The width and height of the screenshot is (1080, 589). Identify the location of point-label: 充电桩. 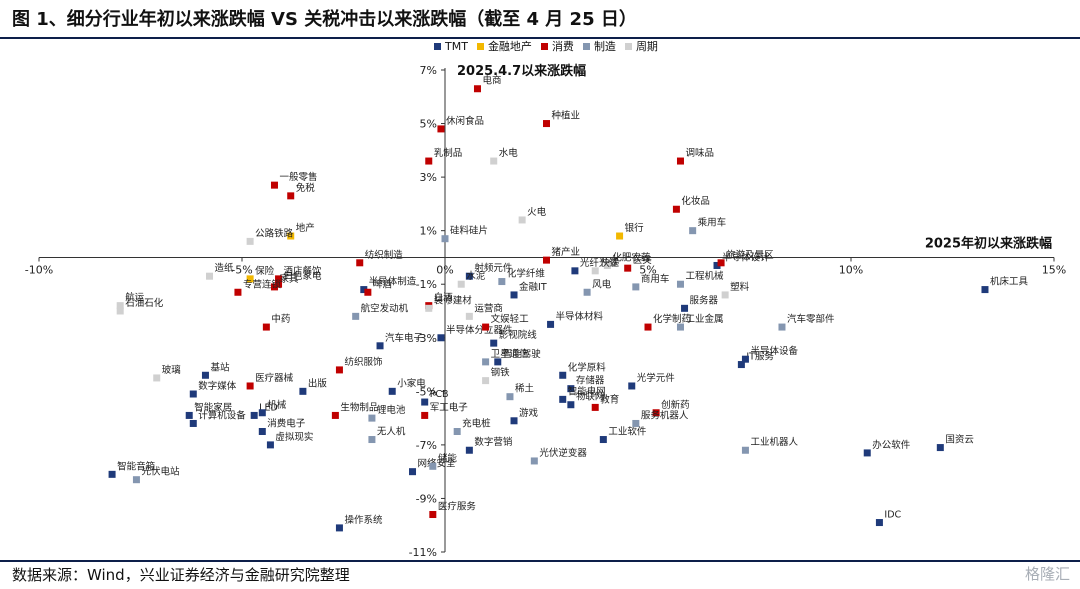
(476, 424).